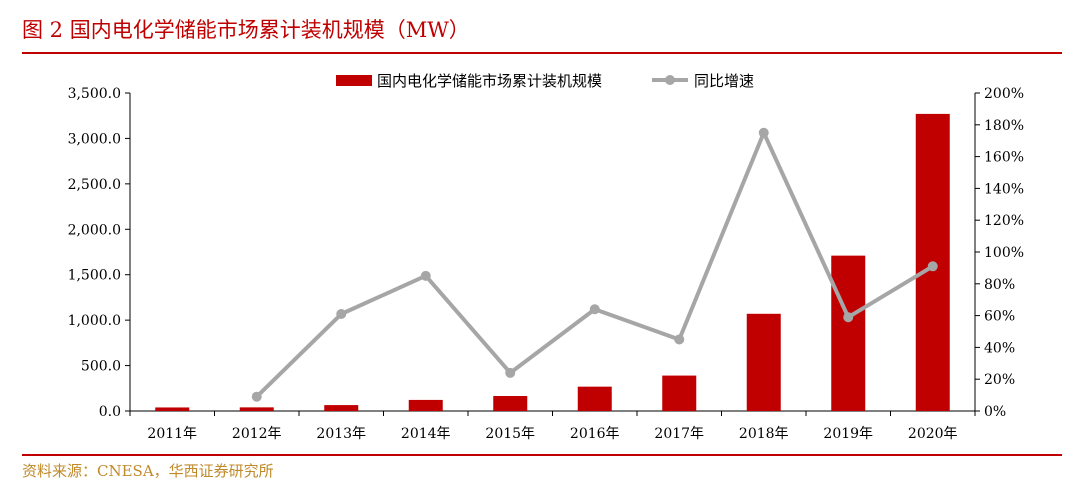 The height and width of the screenshot is (487, 1066). What do you see at coordinates (848, 434) in the screenshot?
I see `x-tick-label: 2019年` at bounding box center [848, 434].